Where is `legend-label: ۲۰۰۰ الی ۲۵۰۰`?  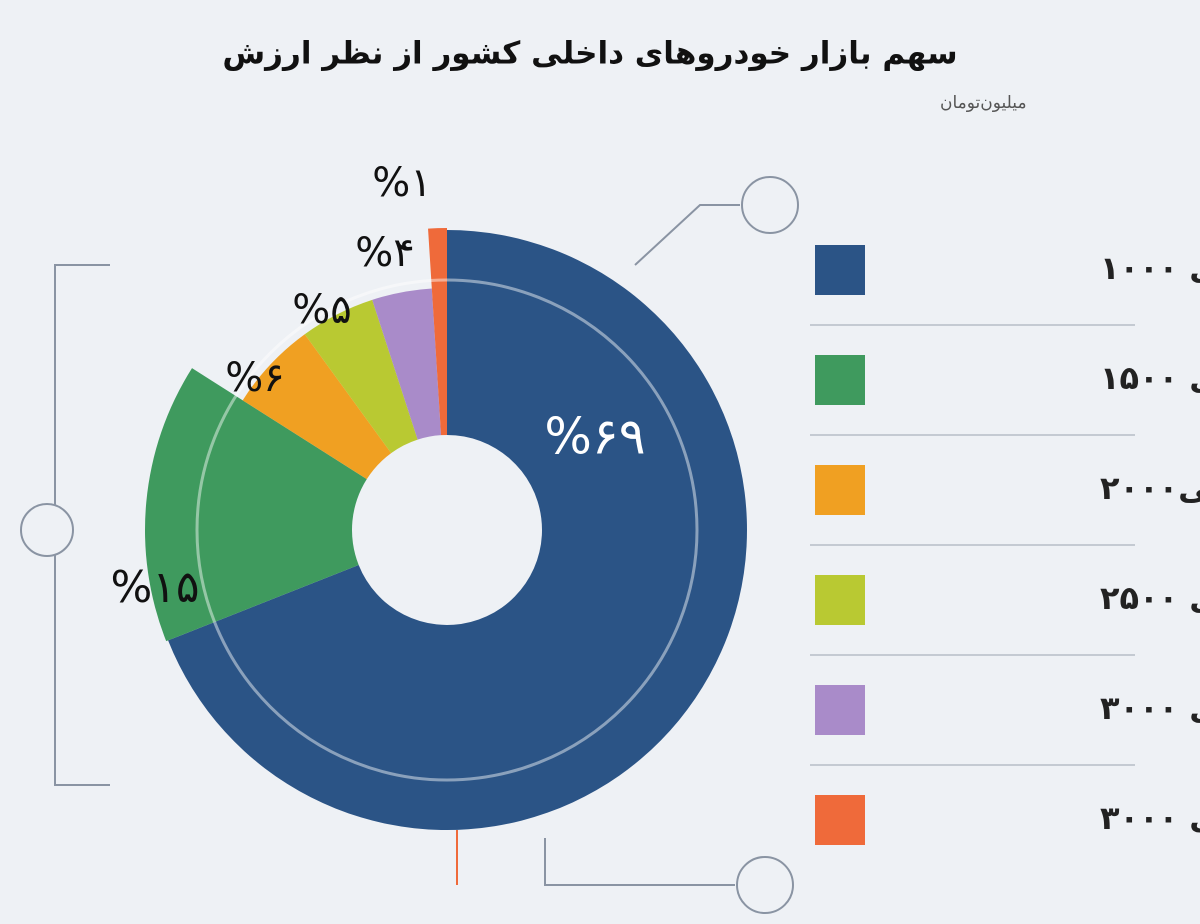
legend-label: ۲۰۰۰ الی ۲۵۰۰ is located at coordinates (1150, 598).